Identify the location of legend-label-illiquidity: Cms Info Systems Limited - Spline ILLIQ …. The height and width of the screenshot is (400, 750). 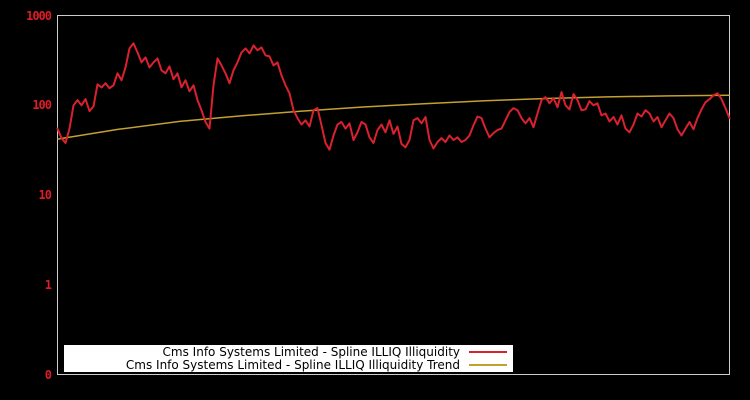
(311, 351).